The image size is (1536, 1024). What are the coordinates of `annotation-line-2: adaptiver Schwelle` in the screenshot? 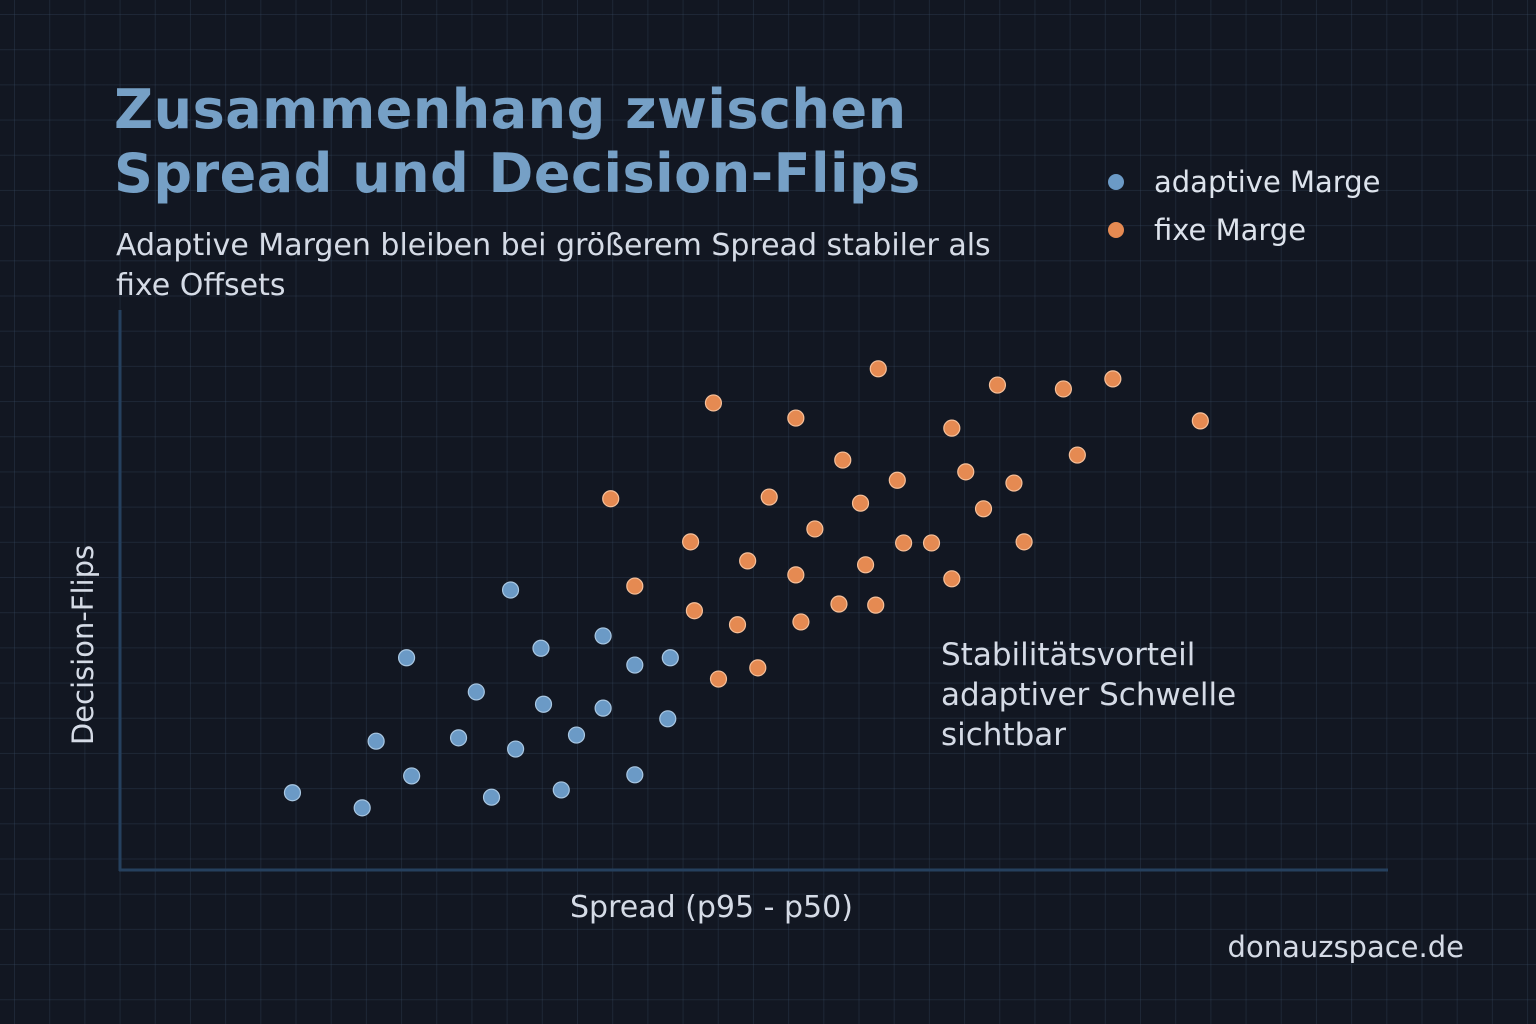 It's located at (1089, 695).